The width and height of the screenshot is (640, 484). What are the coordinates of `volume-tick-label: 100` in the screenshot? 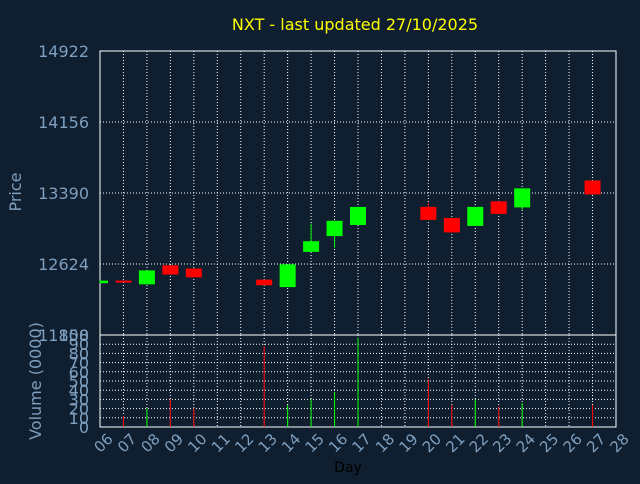 It's located at (73, 335).